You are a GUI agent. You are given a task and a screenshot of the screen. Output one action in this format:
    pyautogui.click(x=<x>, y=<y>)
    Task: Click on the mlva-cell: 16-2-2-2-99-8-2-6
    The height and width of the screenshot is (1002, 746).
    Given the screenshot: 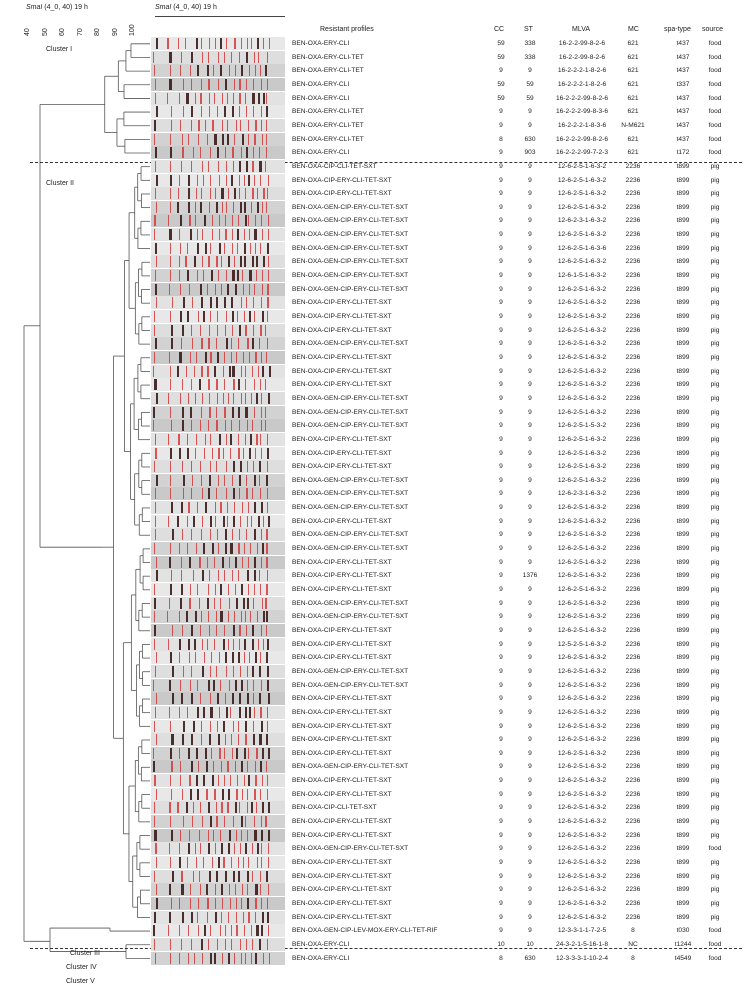 What is the action you would take?
    pyautogui.click(x=582, y=139)
    